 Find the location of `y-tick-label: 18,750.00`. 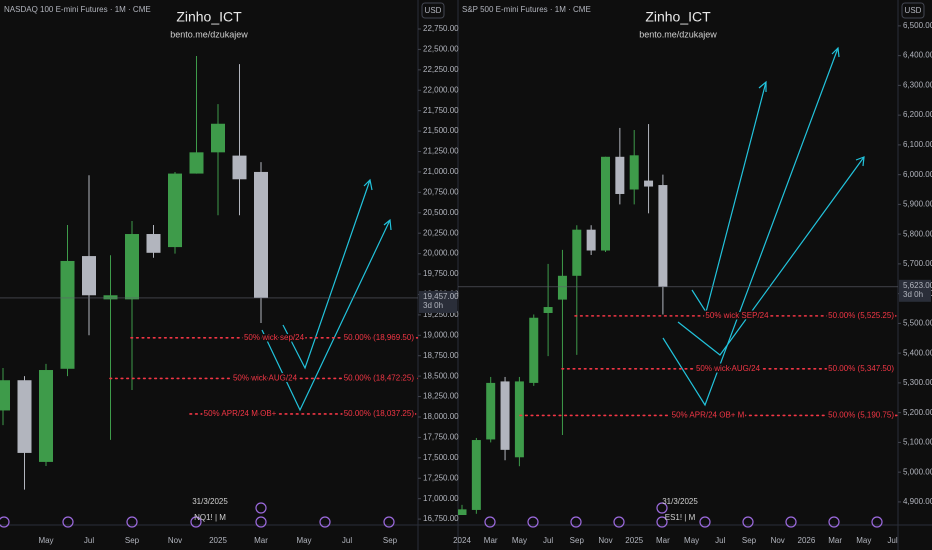

y-tick-label: 18,750.00 is located at coordinates (441, 355).